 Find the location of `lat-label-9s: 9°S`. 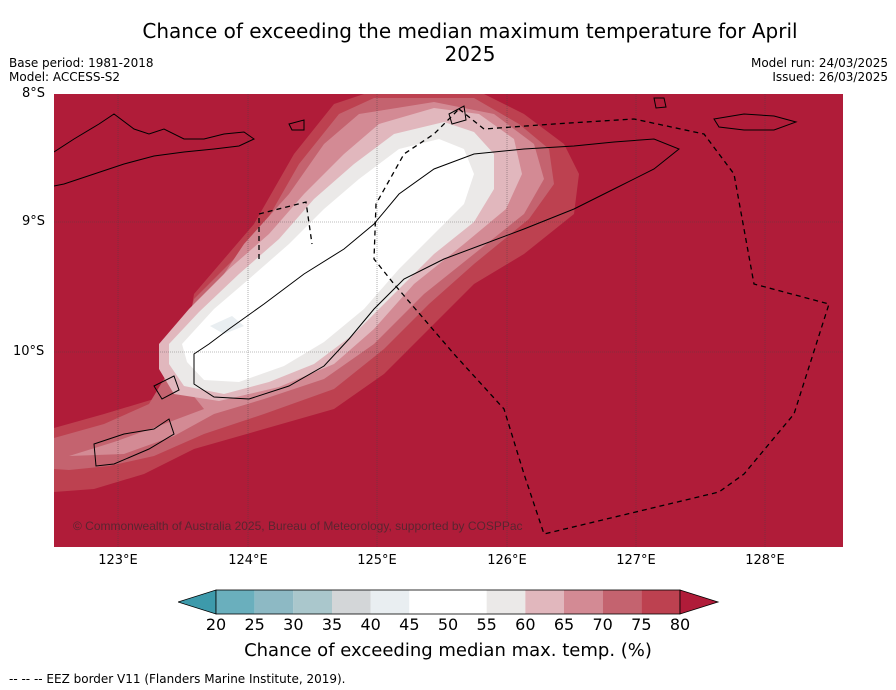

lat-label-9s: 9°S is located at coordinates (34, 221).